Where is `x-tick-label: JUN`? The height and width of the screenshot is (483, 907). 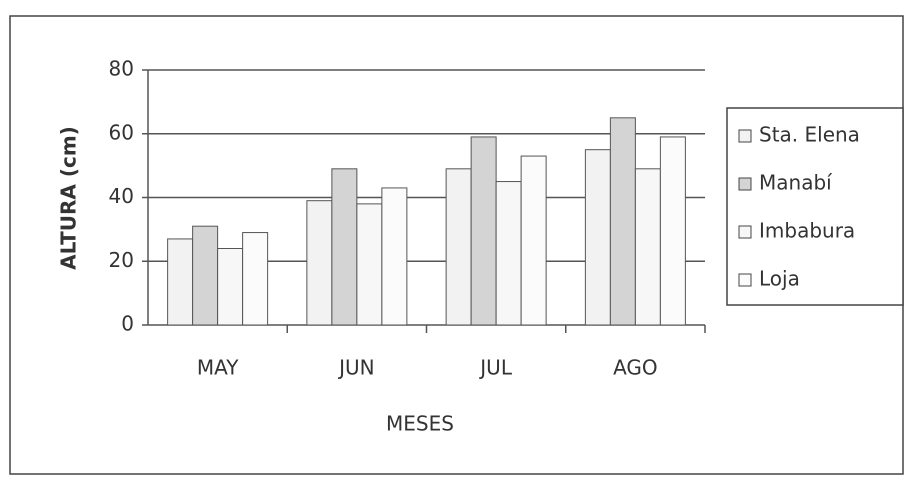
x-tick-label: JUN is located at coordinates (356, 368).